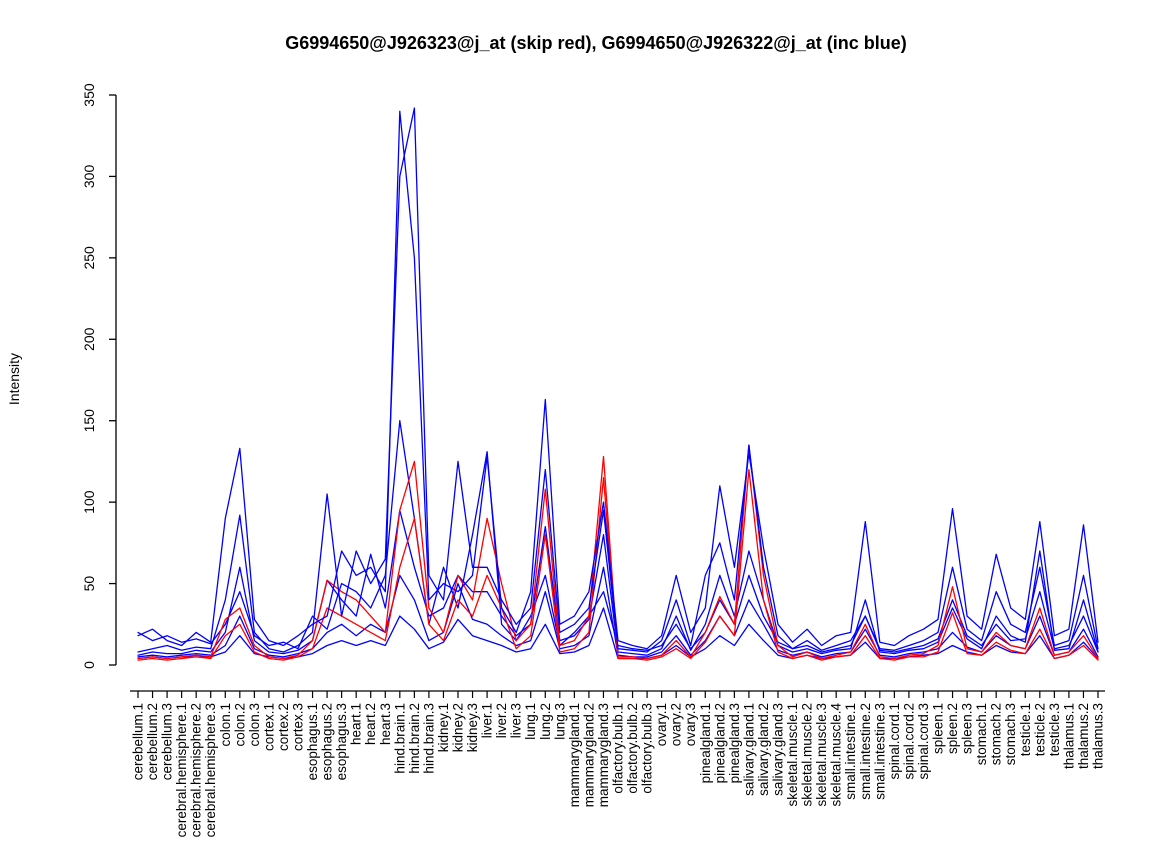 This screenshot has height=864, width=1152. I want to click on x-tick-label: thalamus.3, so click(1098, 736).